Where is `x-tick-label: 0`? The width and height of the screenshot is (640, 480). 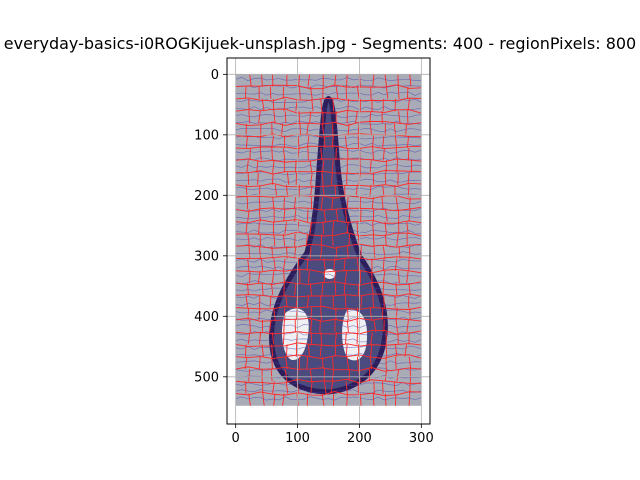 x-tick-label: 0 is located at coordinates (236, 438).